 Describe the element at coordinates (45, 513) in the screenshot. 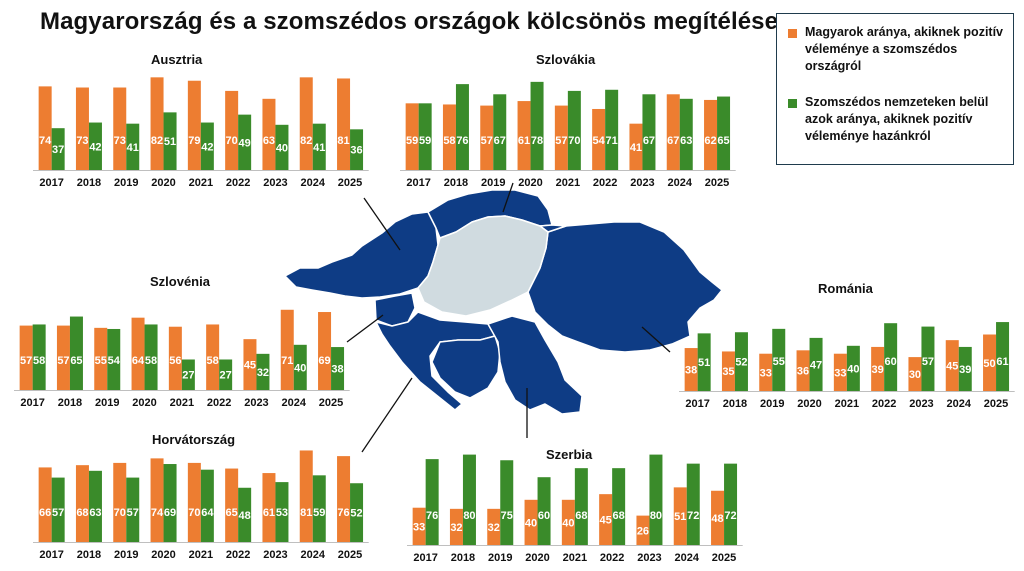

I see `data-label: 66` at that location.